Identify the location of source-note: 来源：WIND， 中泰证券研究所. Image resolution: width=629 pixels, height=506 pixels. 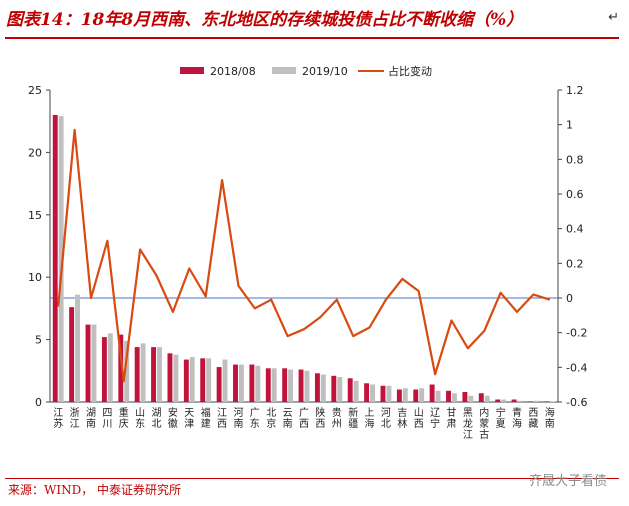
(95, 490).